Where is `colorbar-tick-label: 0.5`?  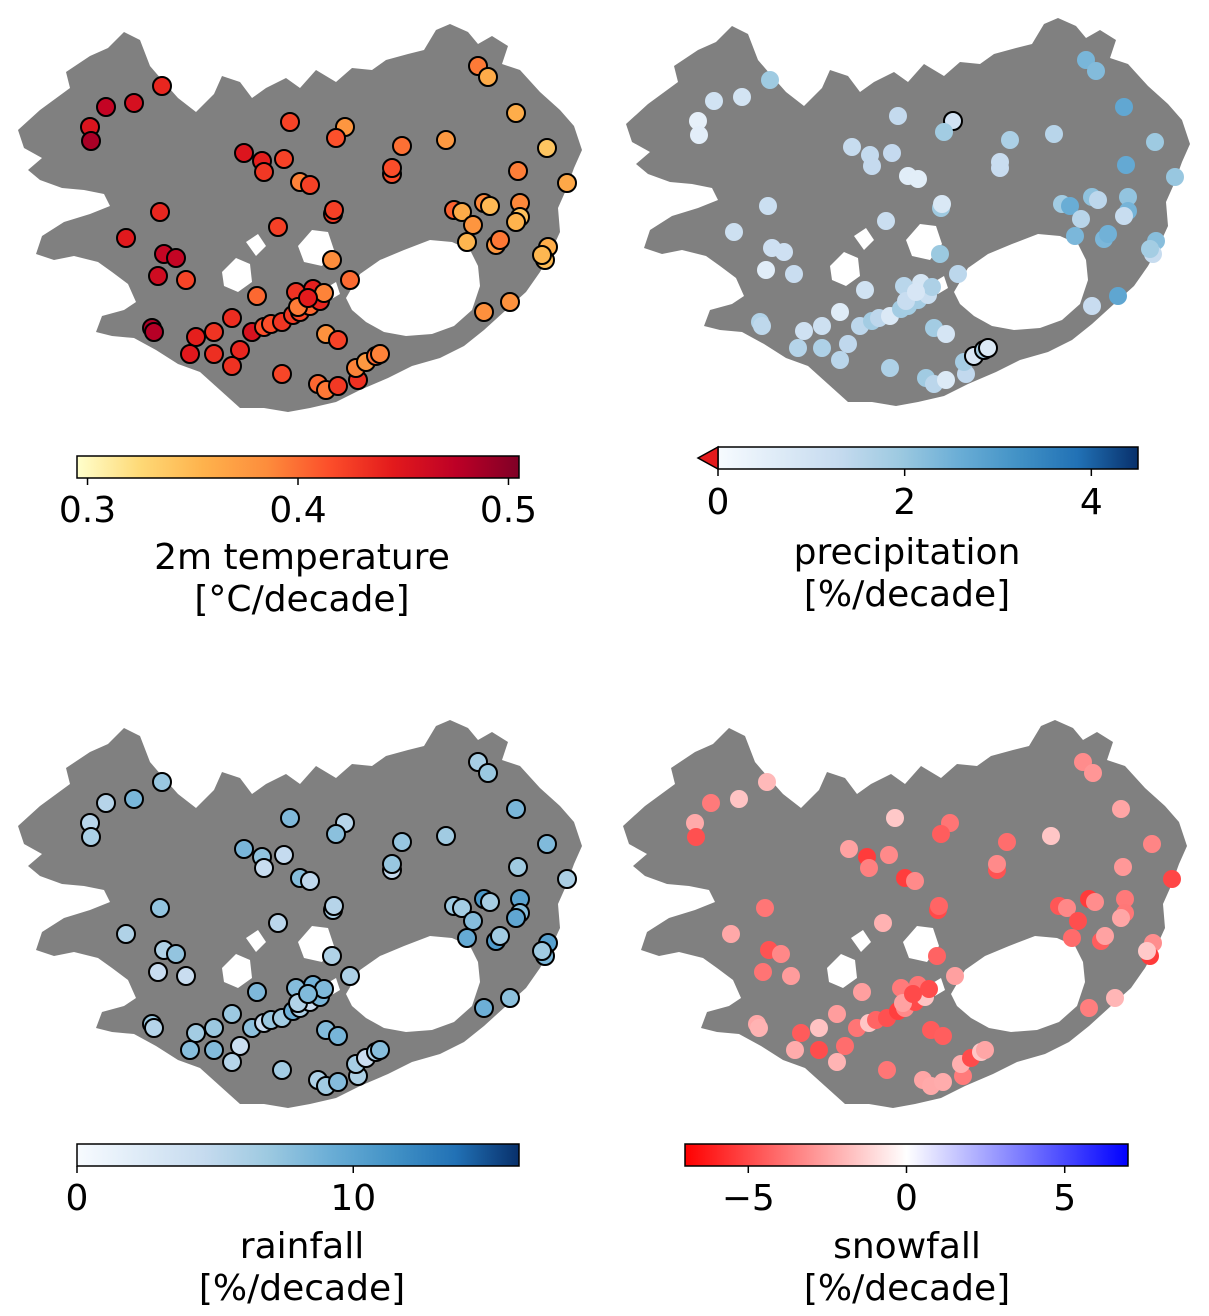 colorbar-tick-label: 0.5 is located at coordinates (508, 510).